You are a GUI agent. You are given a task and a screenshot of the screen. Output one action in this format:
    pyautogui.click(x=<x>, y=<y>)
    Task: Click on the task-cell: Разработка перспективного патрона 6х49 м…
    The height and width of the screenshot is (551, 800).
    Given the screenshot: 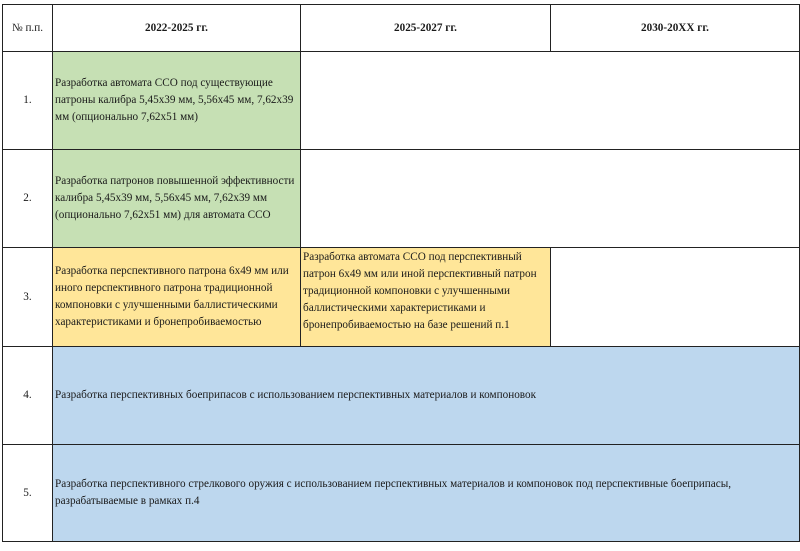 What is the action you would take?
    pyautogui.click(x=176, y=297)
    